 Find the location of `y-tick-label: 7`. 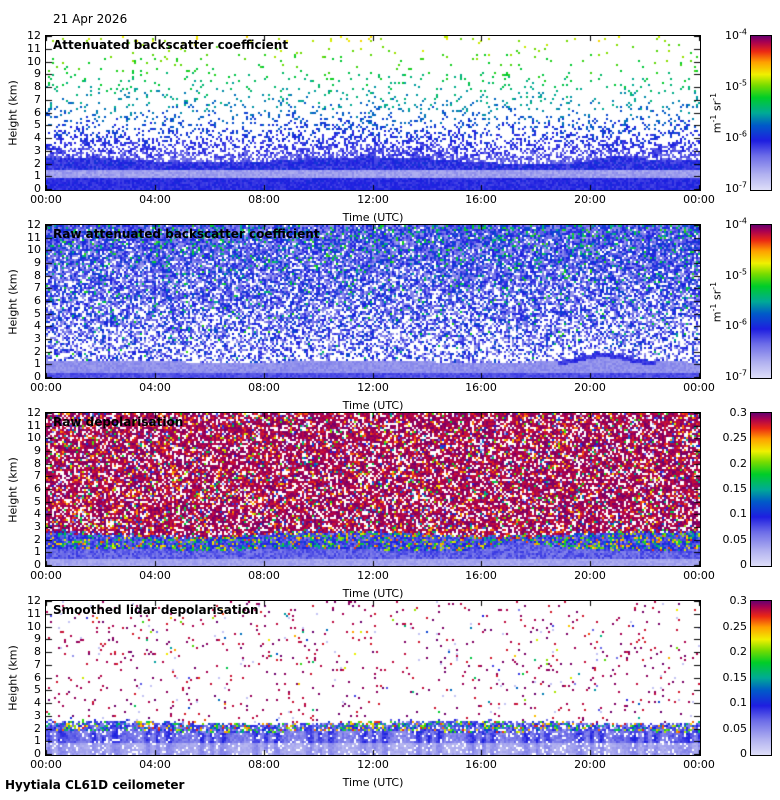

y-tick-label: 7 is located at coordinates (37, 99).